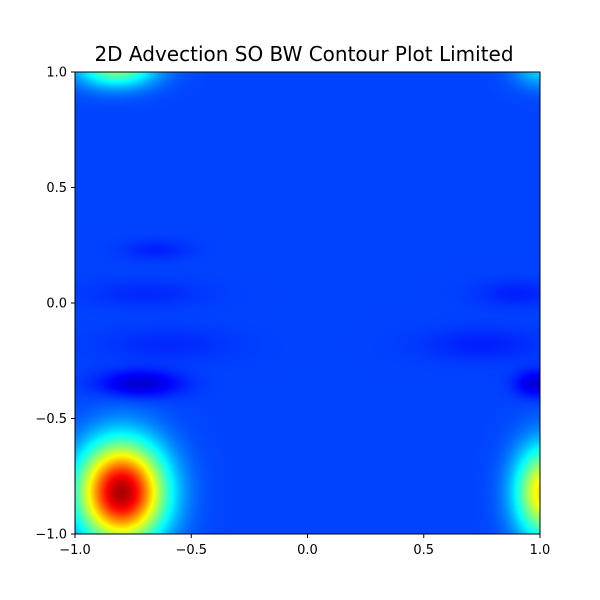  I want to click on y-tick-label: −0.5, so click(51, 419).